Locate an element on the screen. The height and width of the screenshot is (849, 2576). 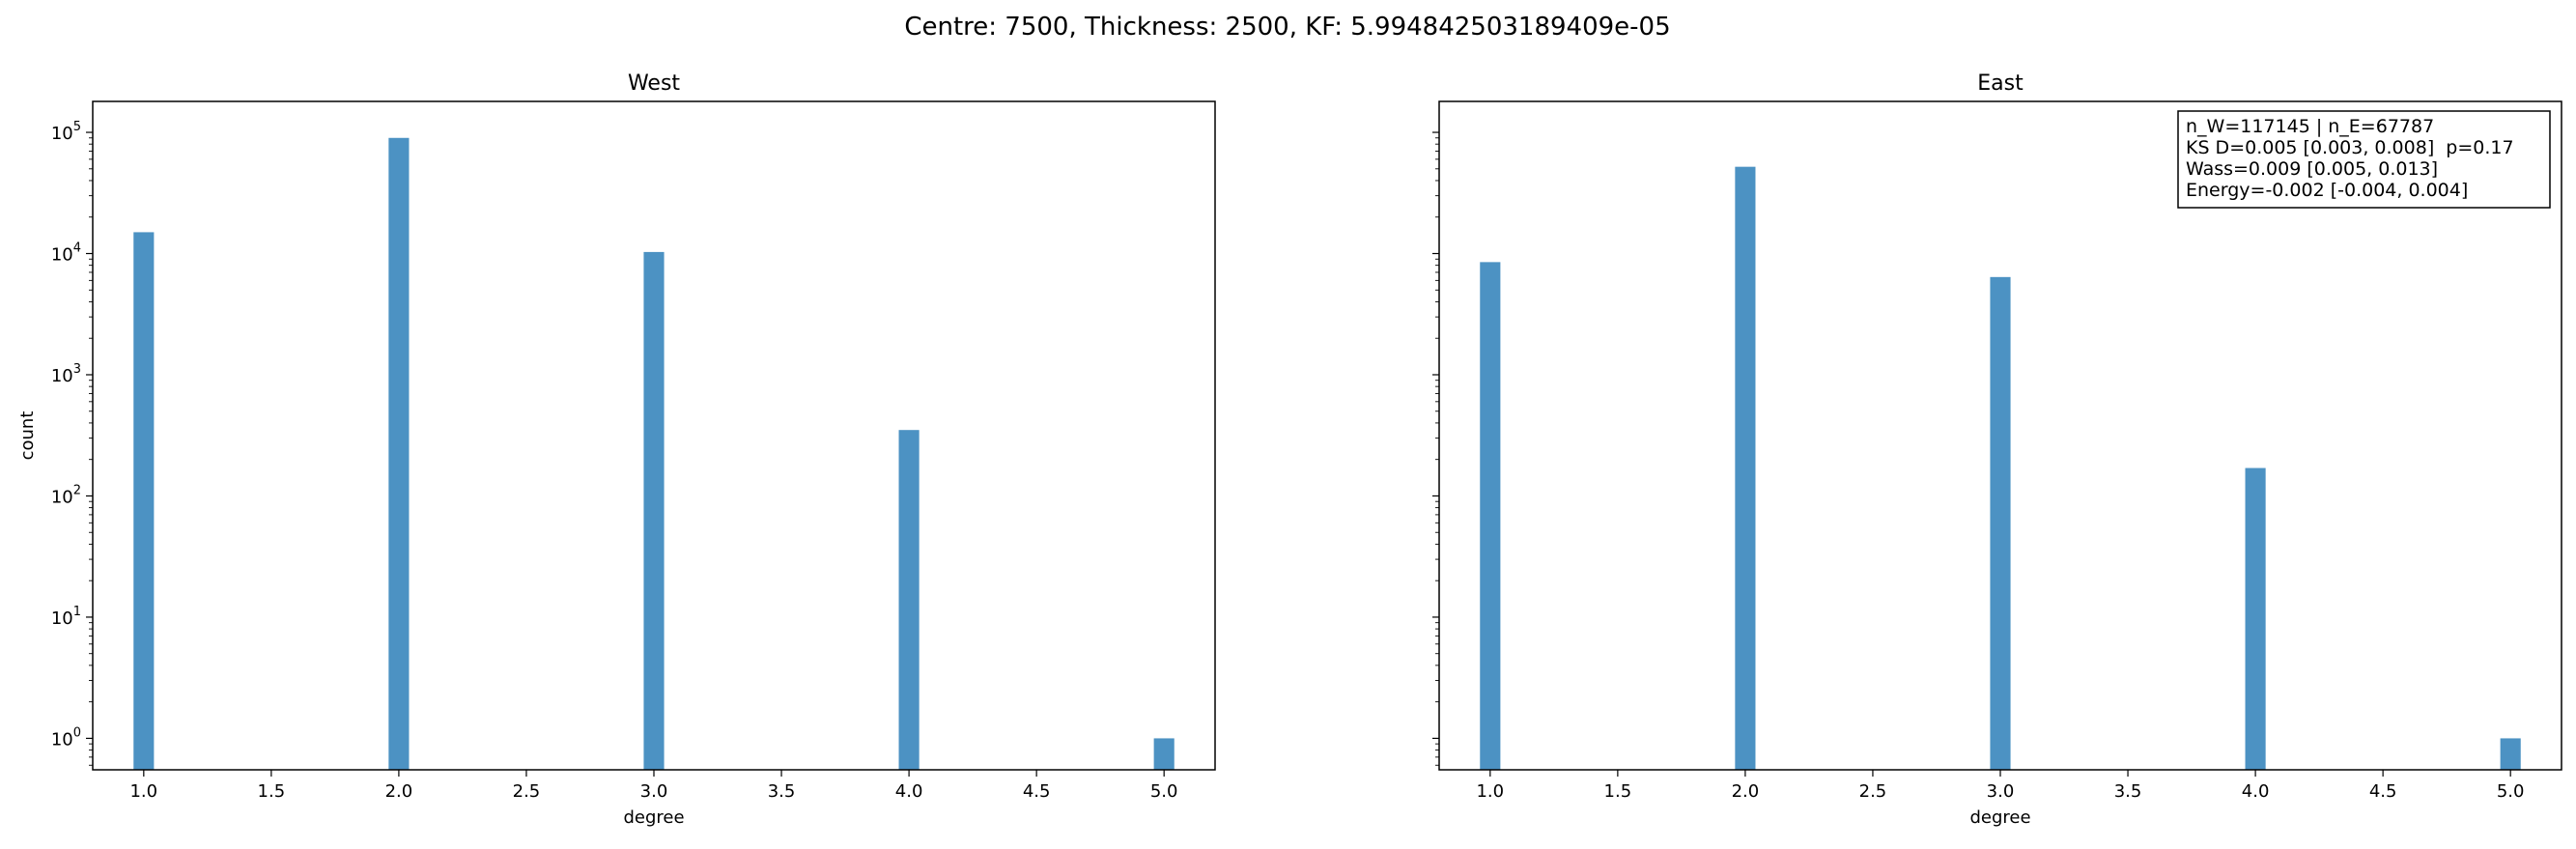
panel-1-x-tick-label: 5.0 is located at coordinates (1164, 792).